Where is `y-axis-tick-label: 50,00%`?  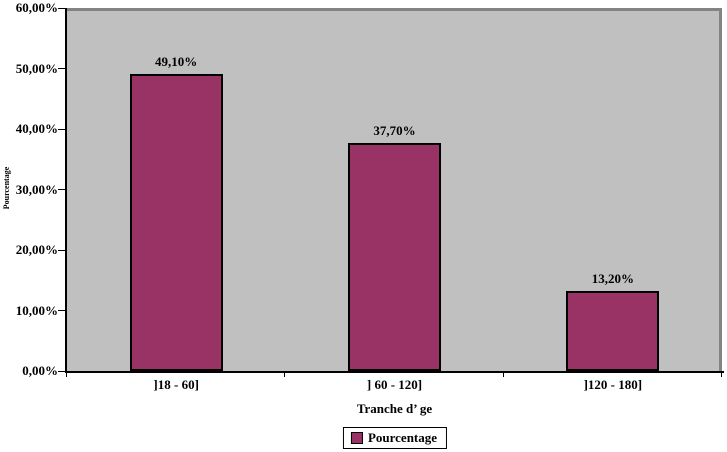 y-axis-tick-label: 50,00% is located at coordinates (36, 68).